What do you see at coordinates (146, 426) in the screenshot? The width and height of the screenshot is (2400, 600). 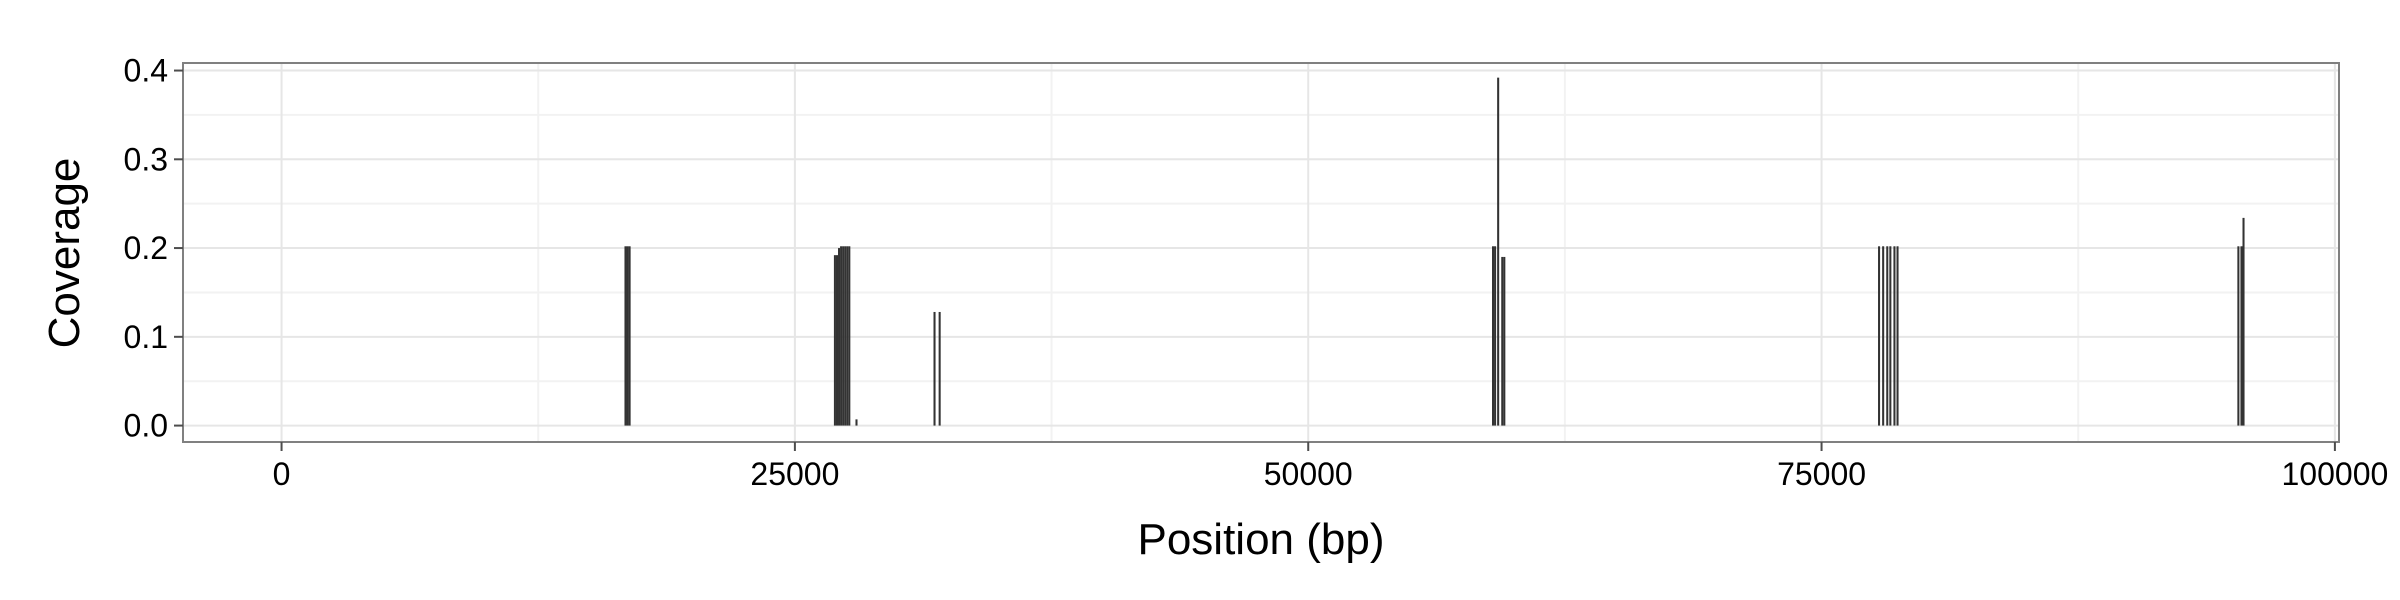 I see `y-tick-label: 0.0` at bounding box center [146, 426].